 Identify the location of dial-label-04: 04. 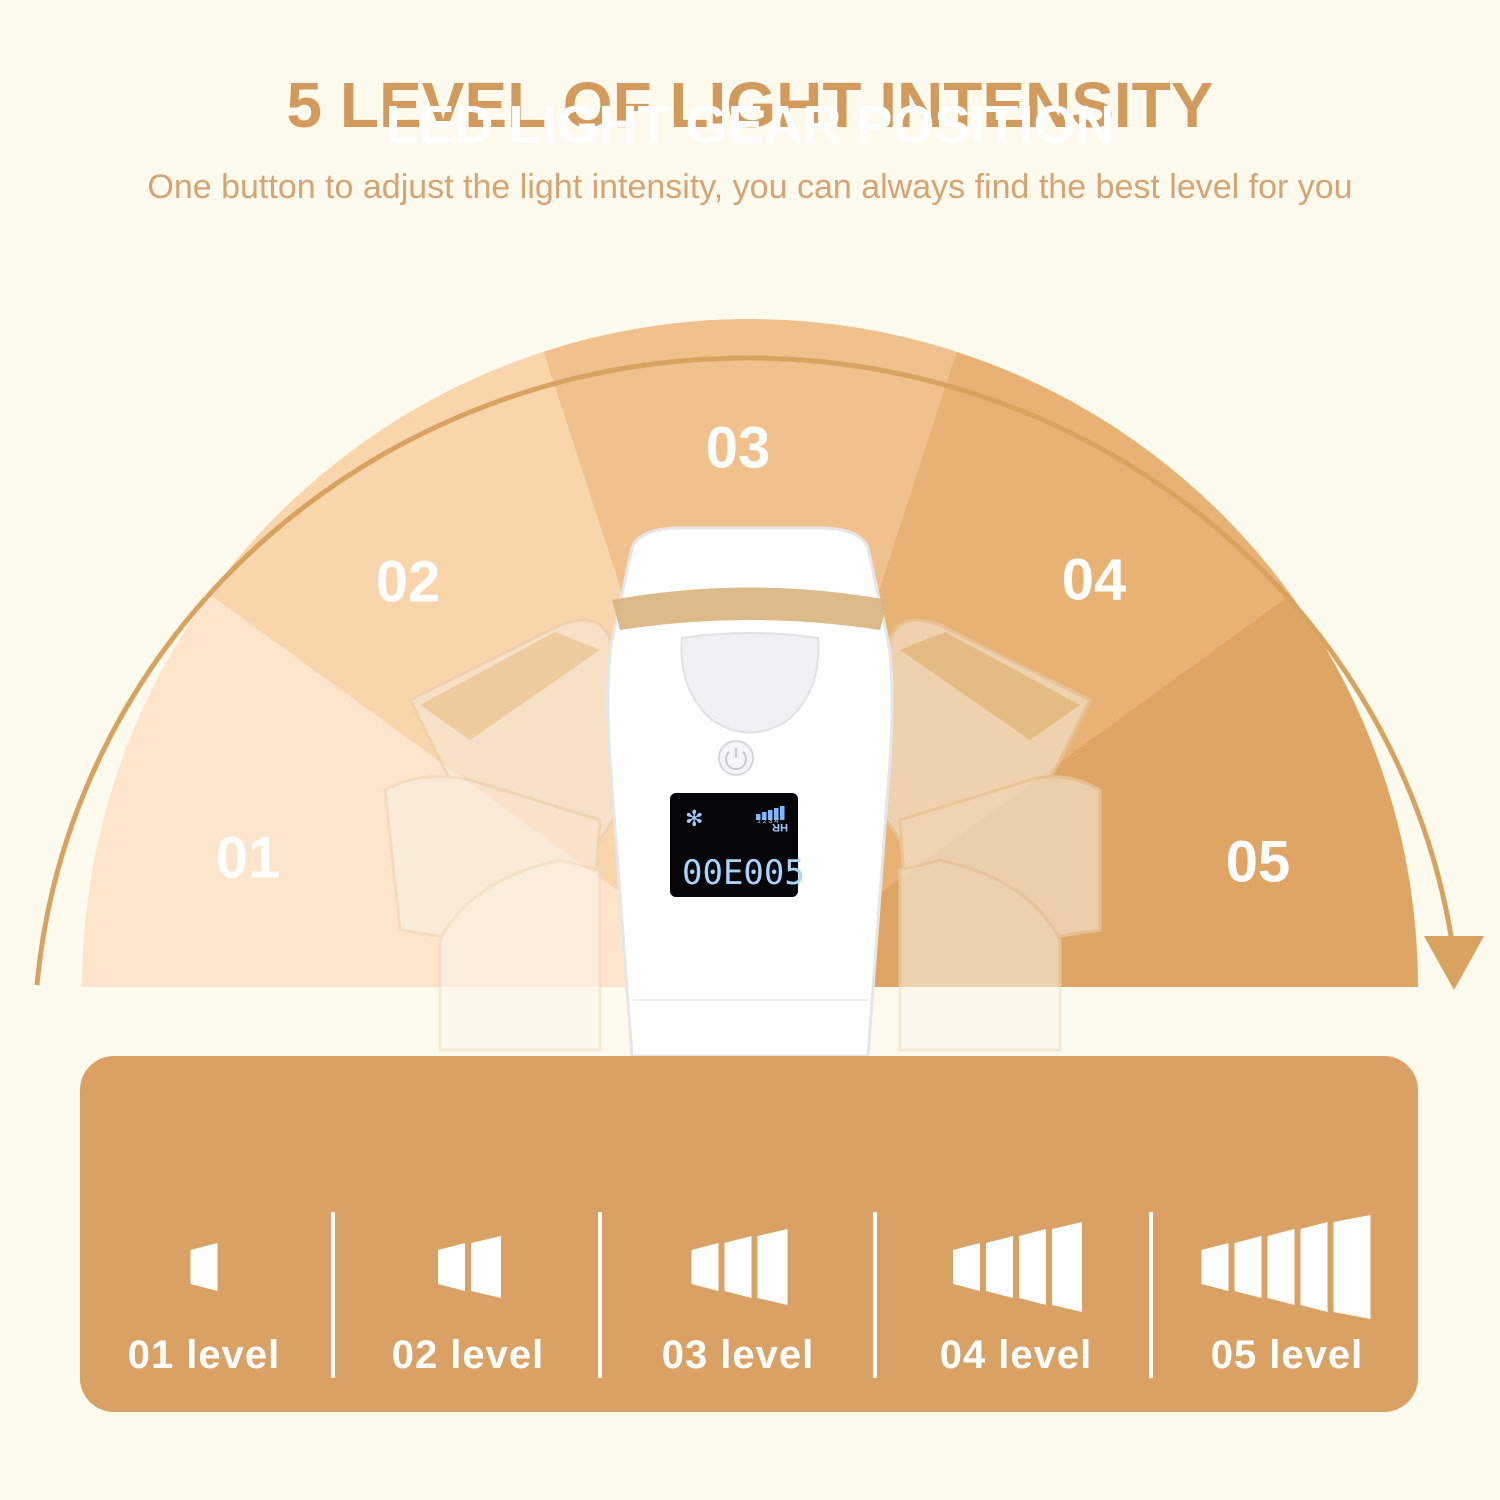
(1094, 580).